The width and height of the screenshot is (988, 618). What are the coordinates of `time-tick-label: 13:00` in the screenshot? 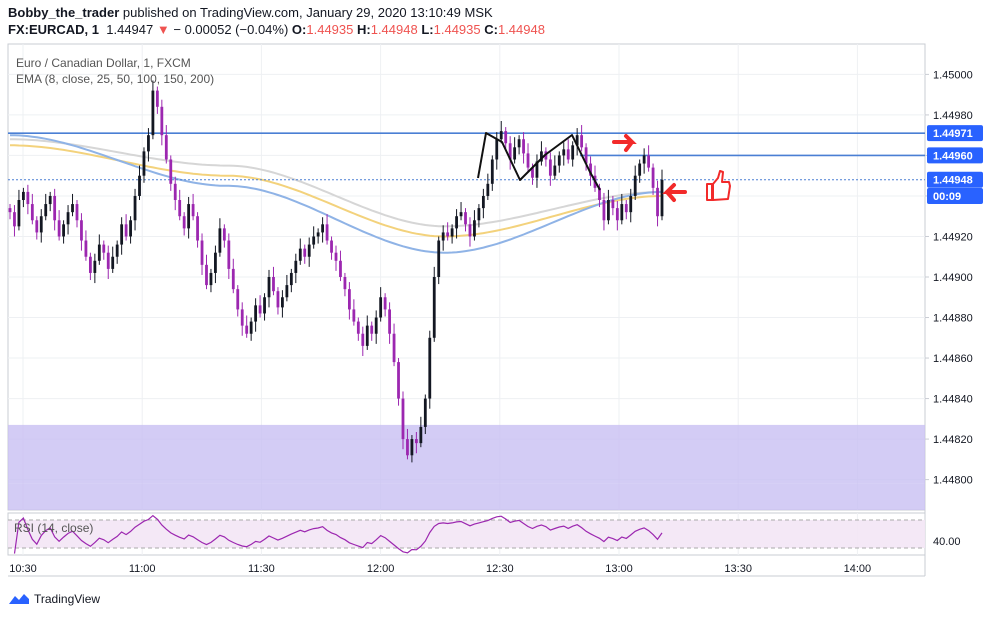 It's located at (619, 569).